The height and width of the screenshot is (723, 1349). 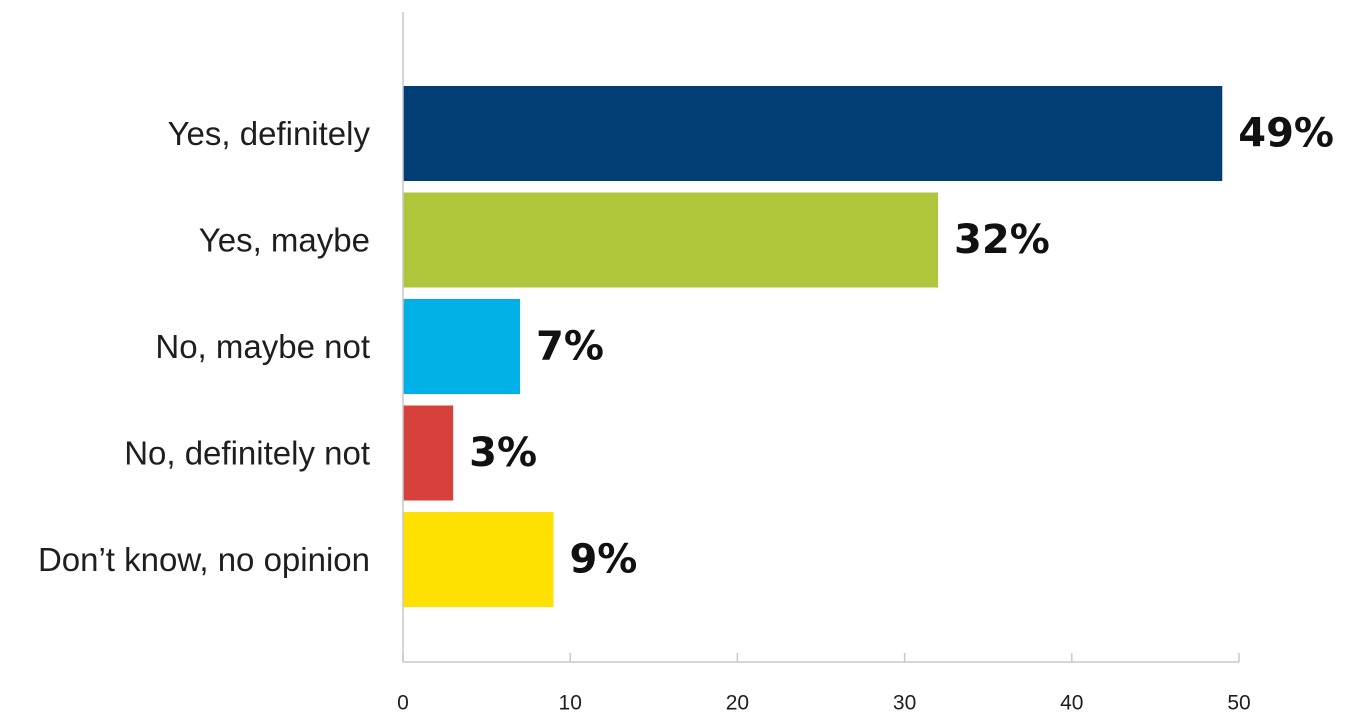 What do you see at coordinates (570, 703) in the screenshot?
I see `x-tick-label-1: 10` at bounding box center [570, 703].